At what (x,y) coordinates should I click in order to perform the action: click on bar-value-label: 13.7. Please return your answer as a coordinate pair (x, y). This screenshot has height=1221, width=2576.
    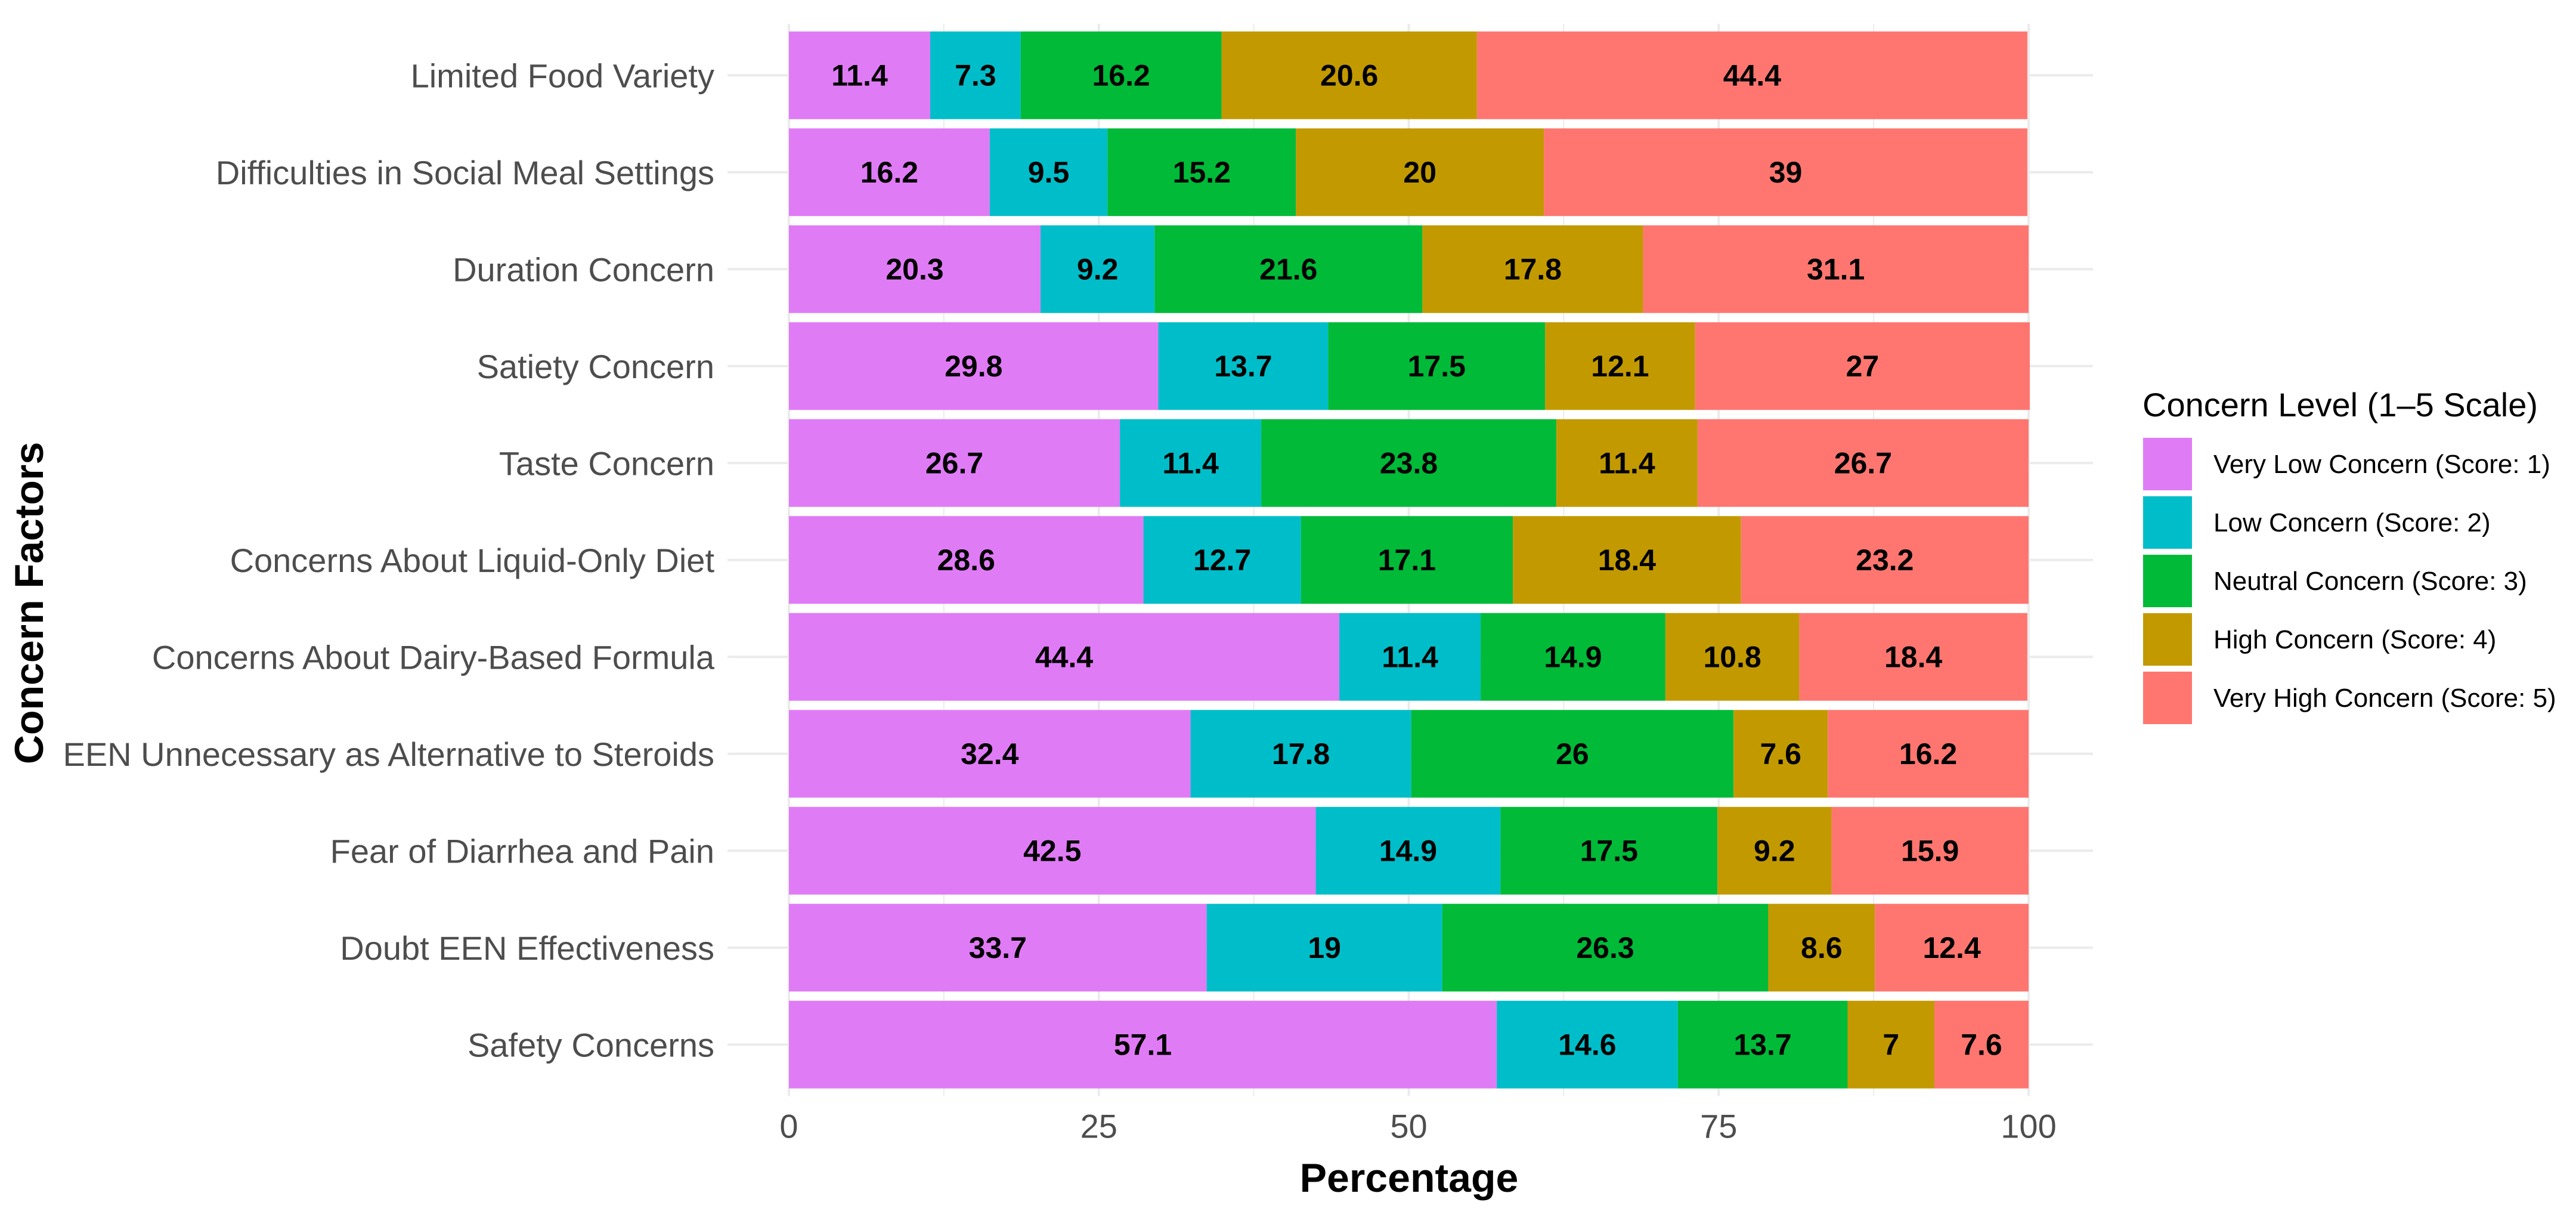
    Looking at the image, I should click on (1762, 1044).